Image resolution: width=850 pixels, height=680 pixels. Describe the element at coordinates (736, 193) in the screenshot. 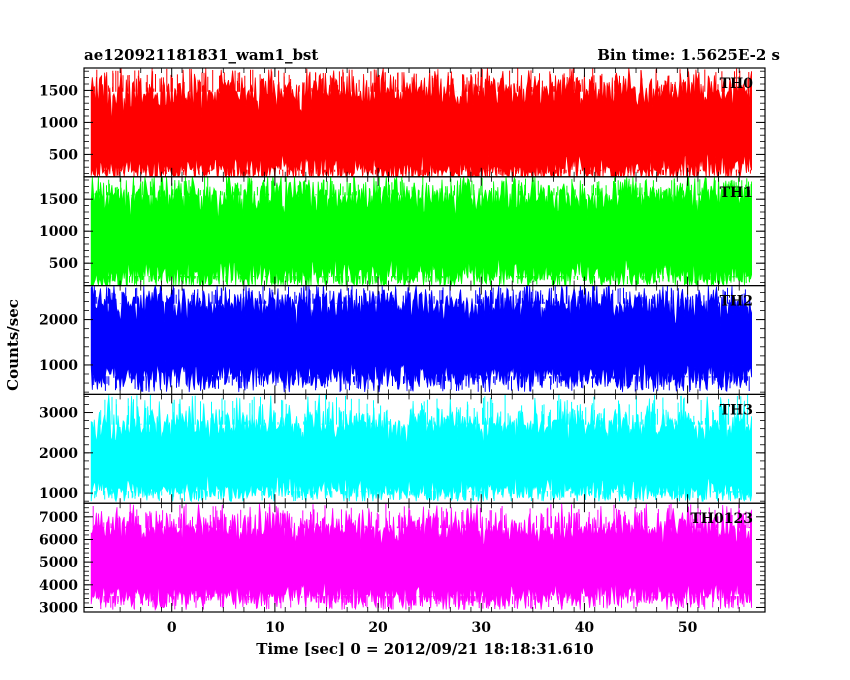

I see `panel-label-th1: TH1` at that location.